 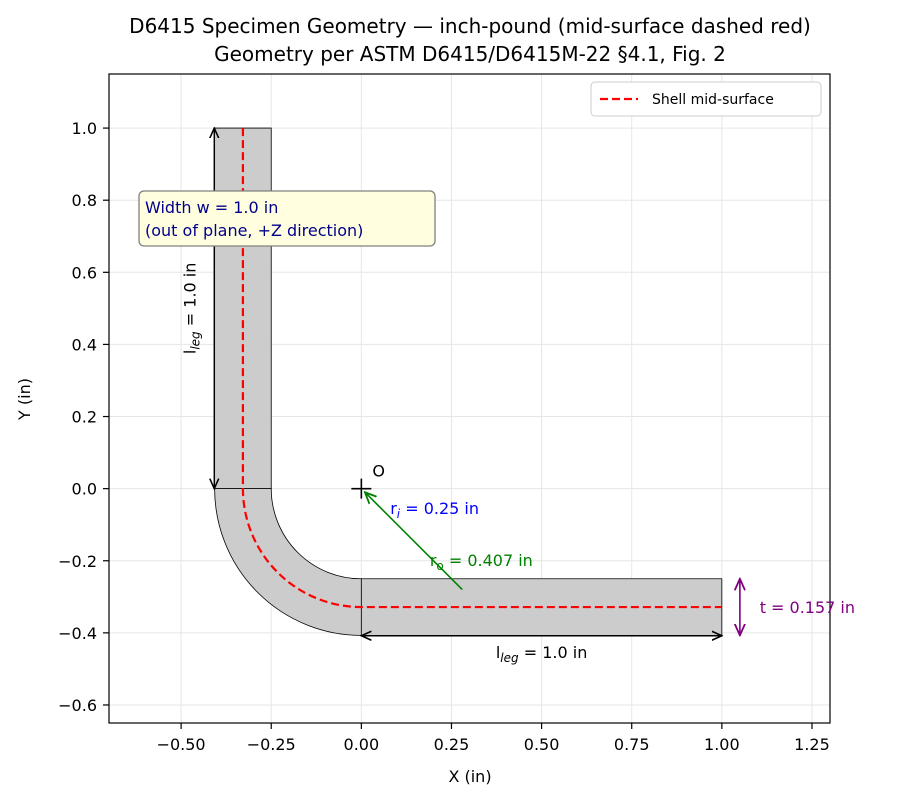 I want to click on y-tick-label: 1.0, so click(x=84, y=128).